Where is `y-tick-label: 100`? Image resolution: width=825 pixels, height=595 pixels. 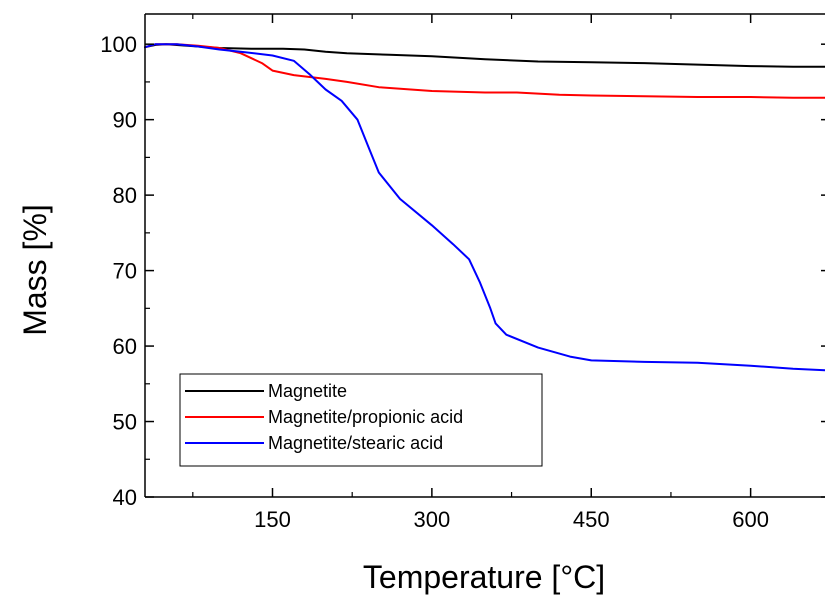 y-tick-label: 100 is located at coordinates (118, 44).